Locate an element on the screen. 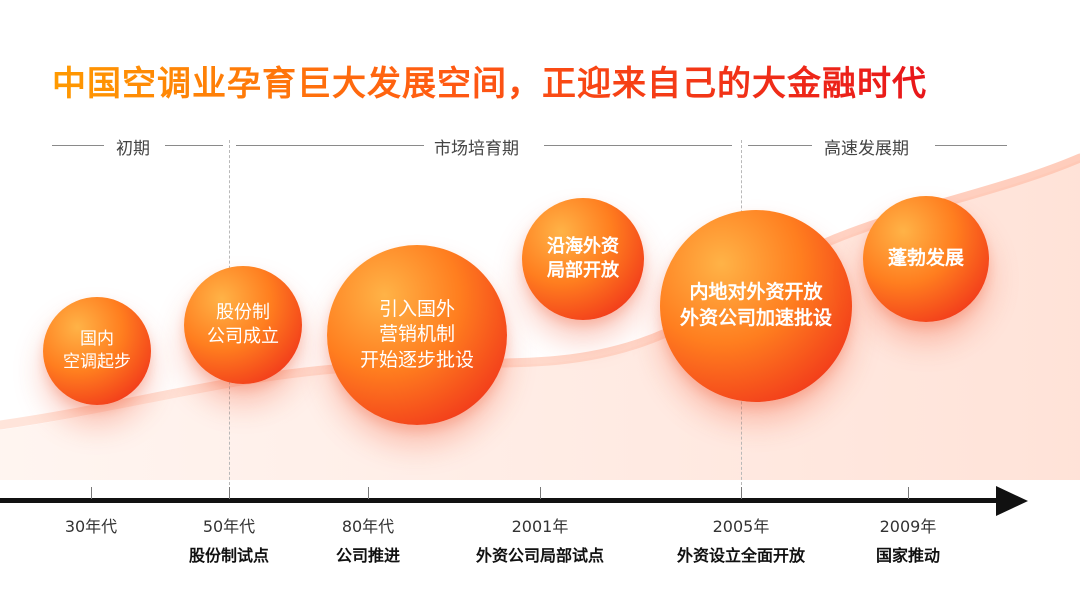 The height and width of the screenshot is (607, 1080). phase-label-rapid-growth: 高速发展期 is located at coordinates (866, 149).